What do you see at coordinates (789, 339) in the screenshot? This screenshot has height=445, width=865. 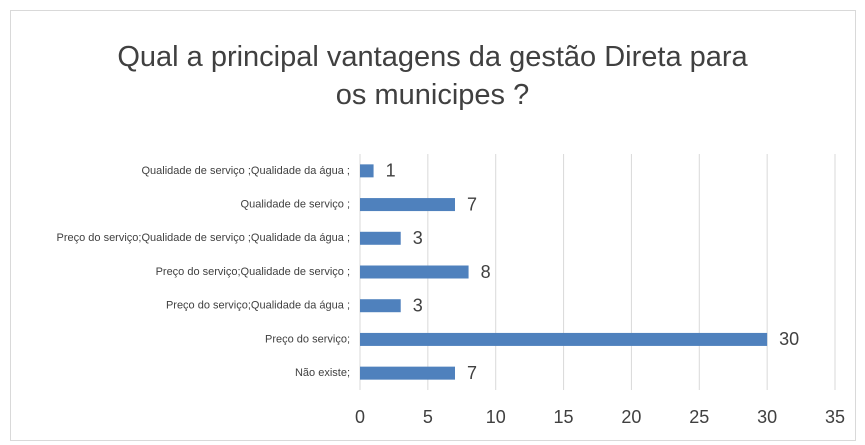 I see `value-label: 30` at bounding box center [789, 339].